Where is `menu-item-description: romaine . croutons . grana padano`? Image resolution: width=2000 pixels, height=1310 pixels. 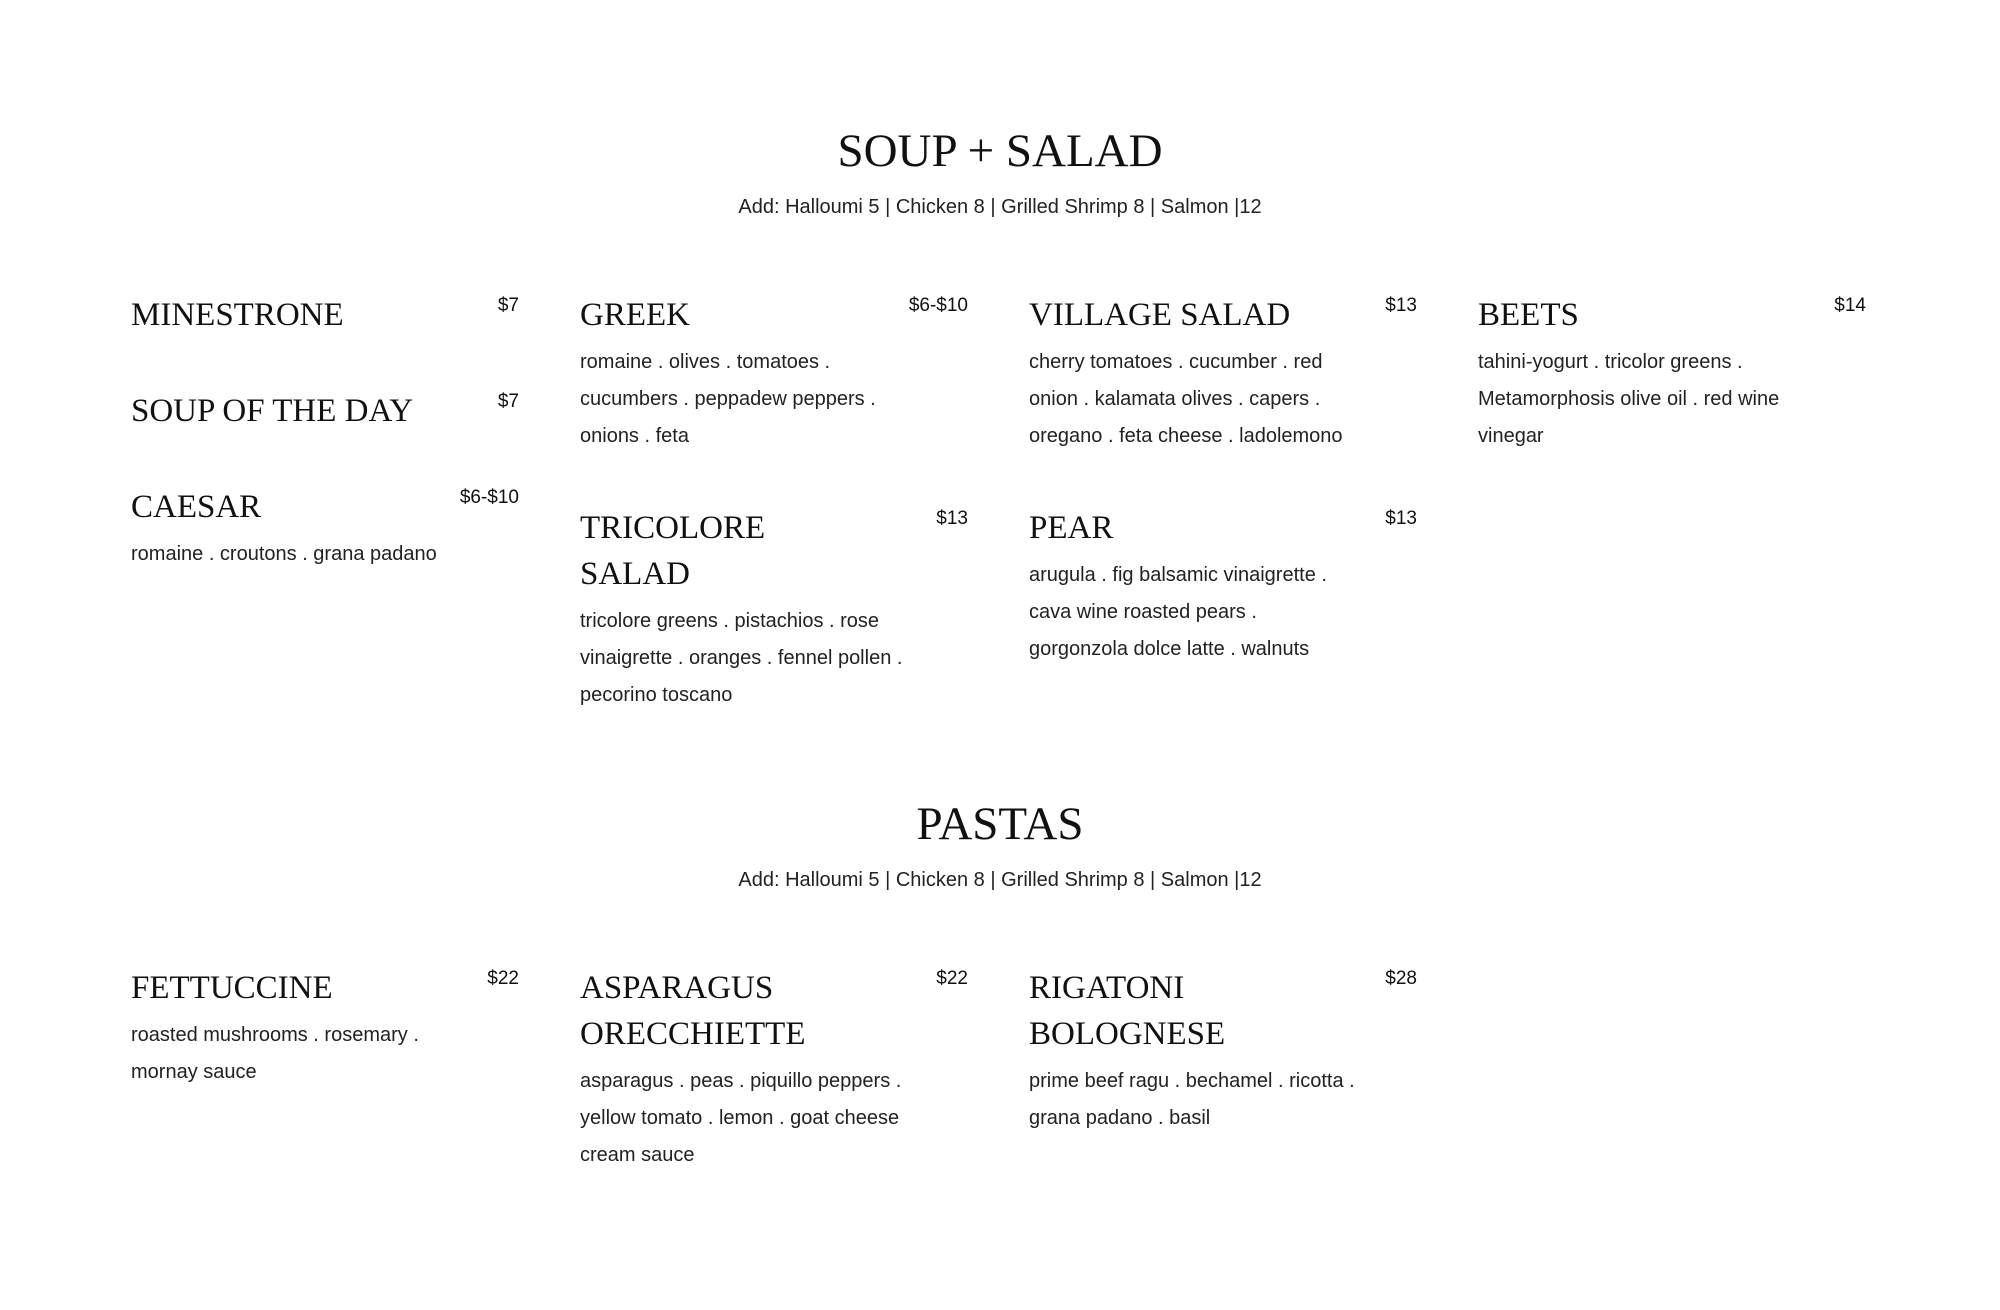
menu-item-description: romaine . croutons . grana padano is located at coordinates (284, 554).